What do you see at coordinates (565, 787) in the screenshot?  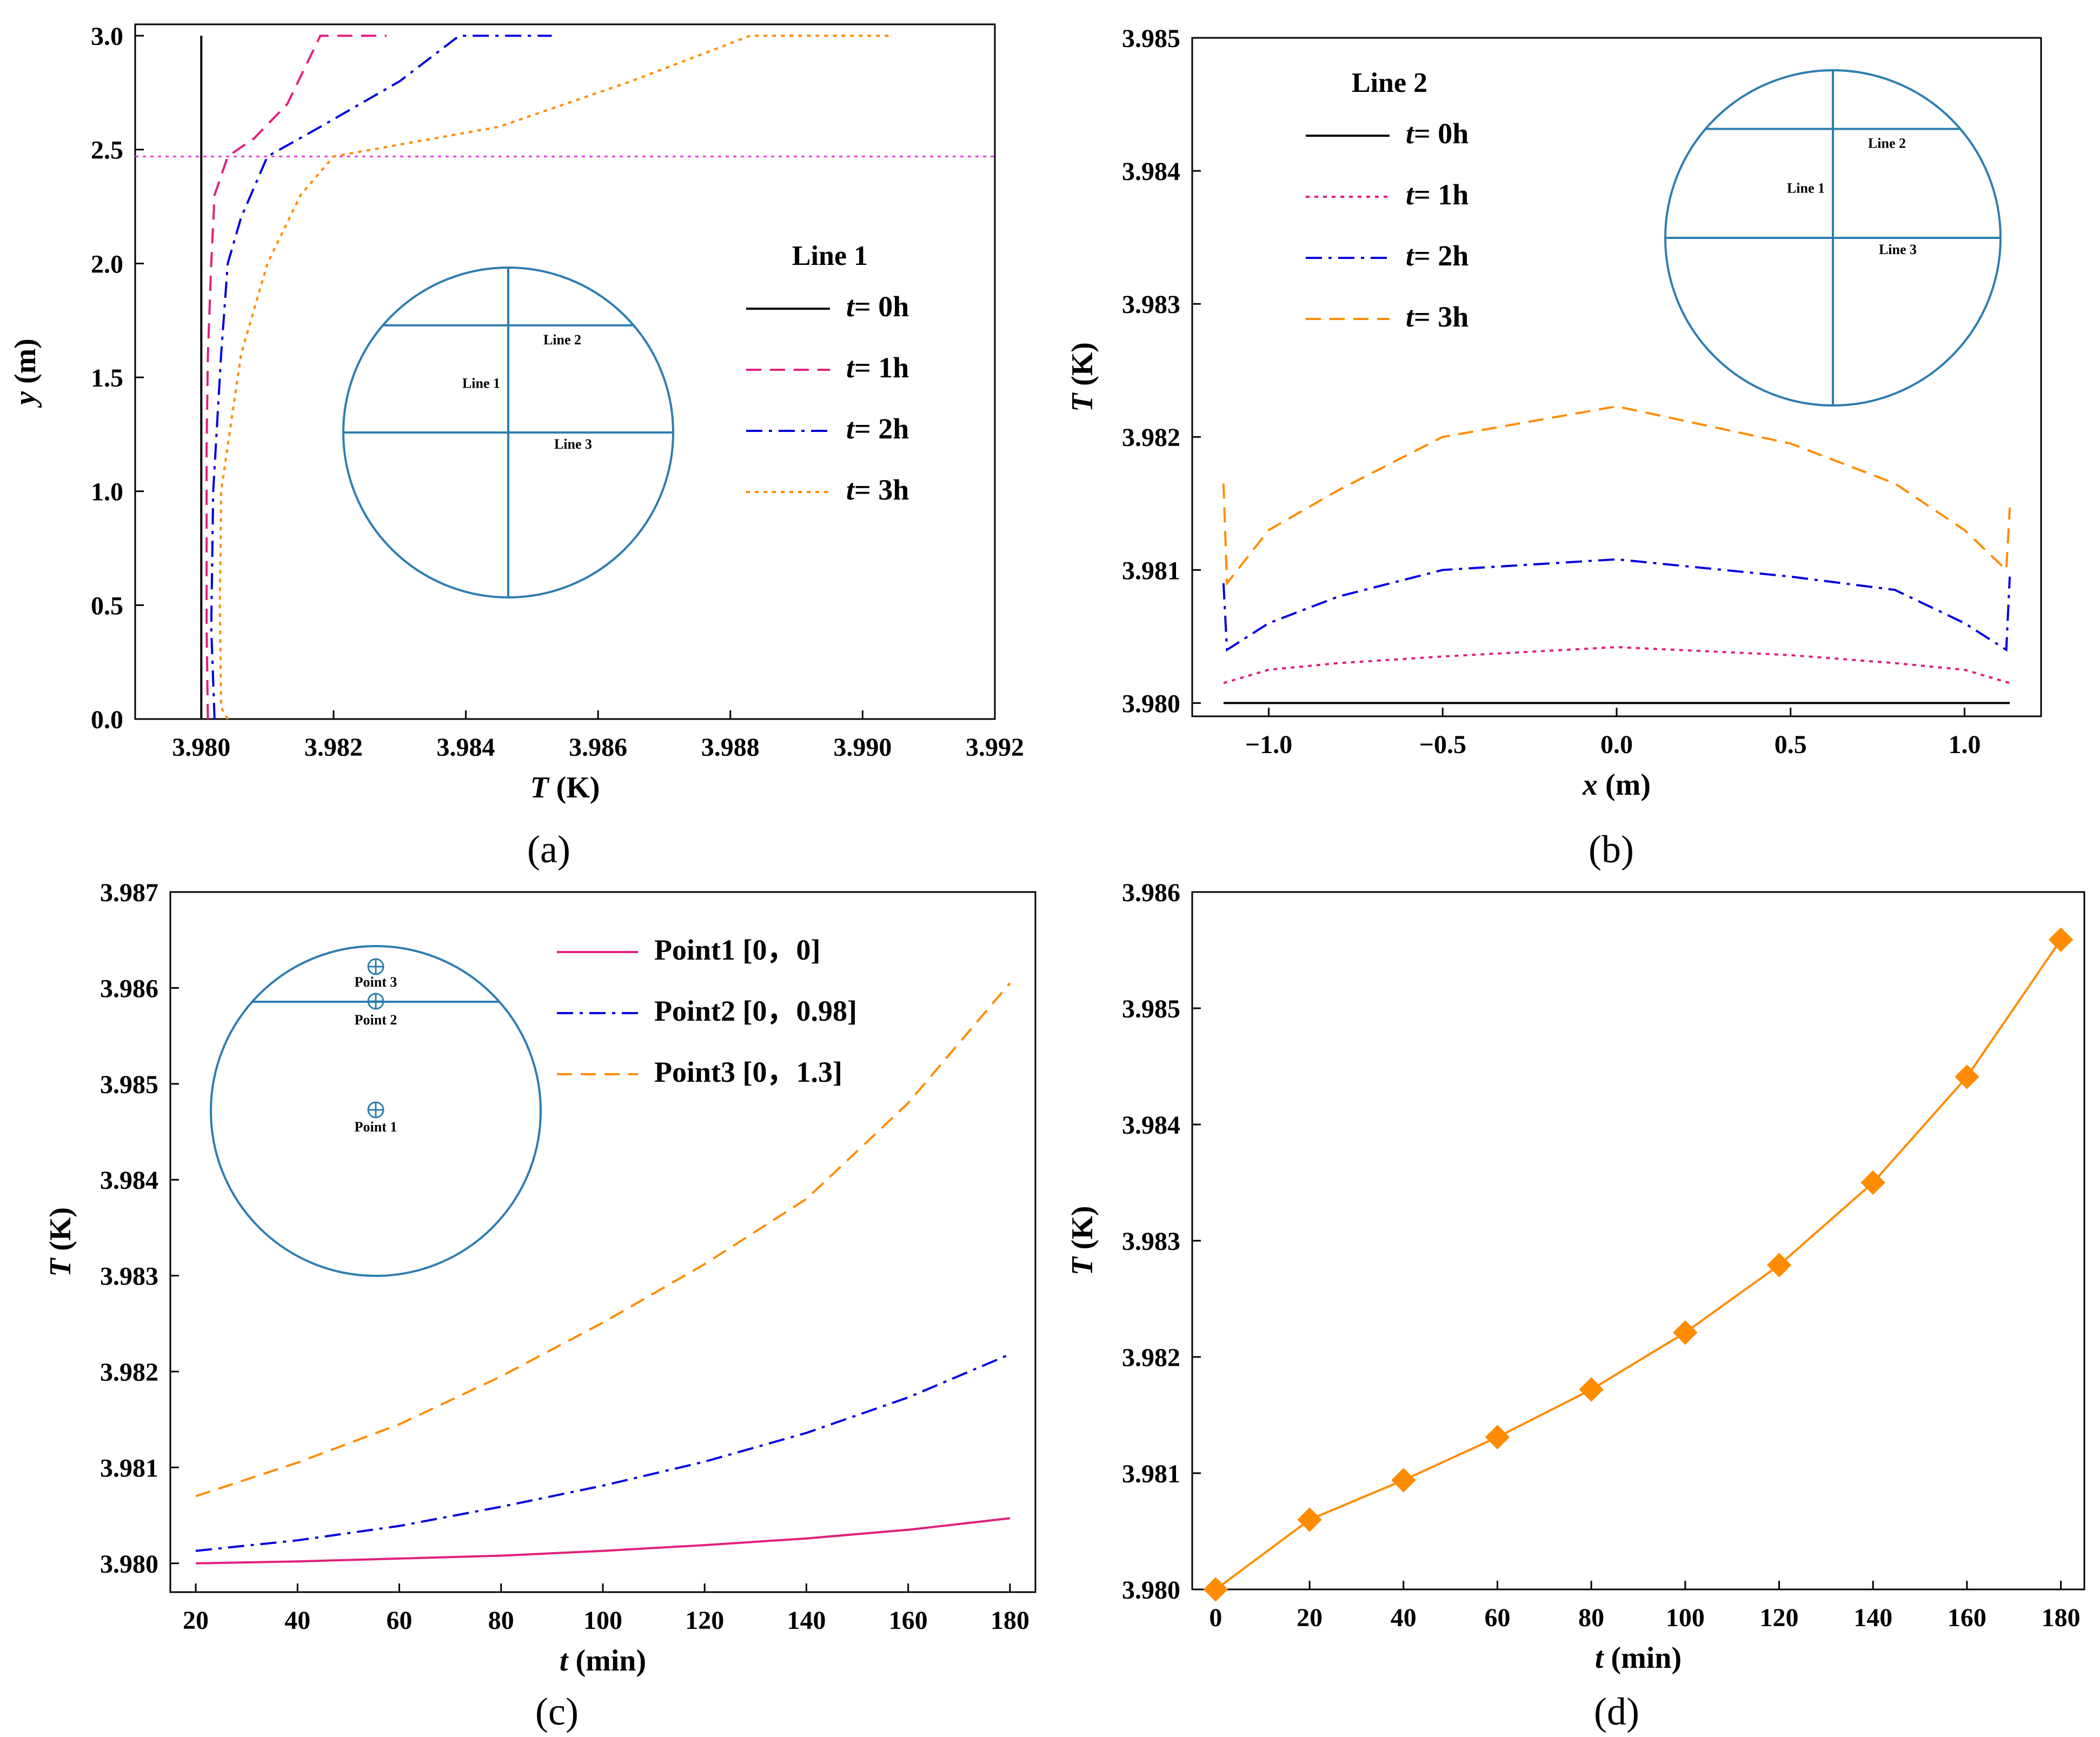 I see `x-axis-label: T (K)` at bounding box center [565, 787].